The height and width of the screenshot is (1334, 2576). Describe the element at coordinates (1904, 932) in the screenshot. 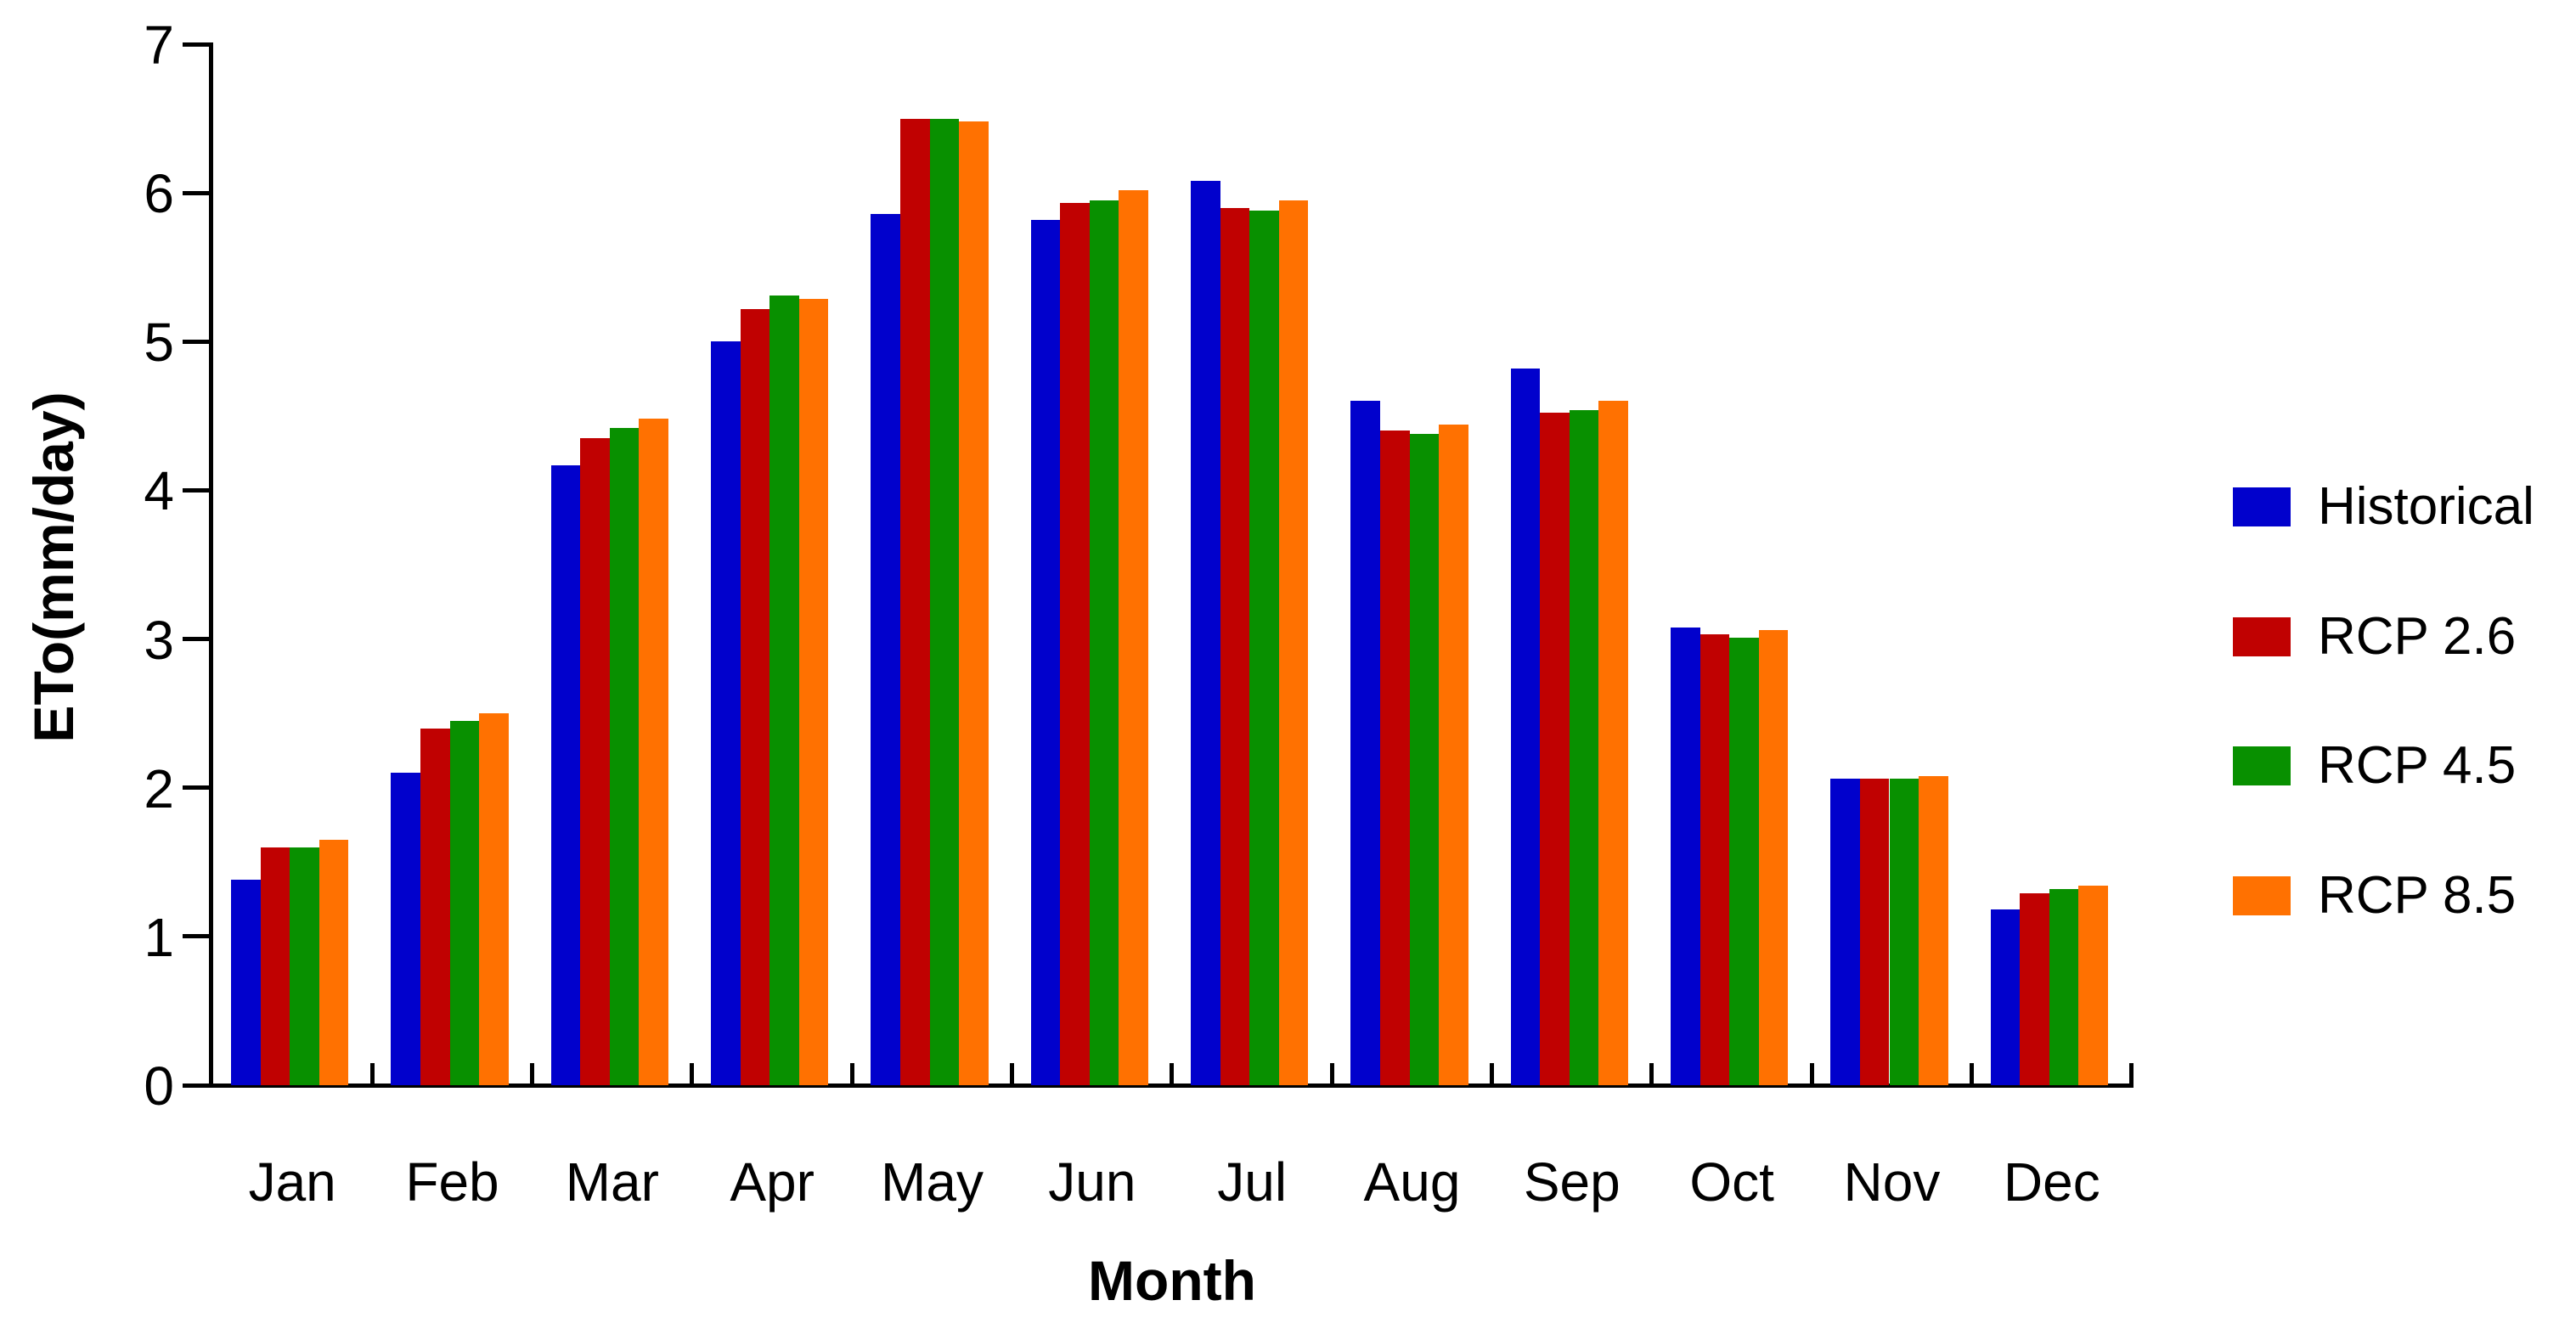

I see `bar-rcp-4-5-nov` at that location.